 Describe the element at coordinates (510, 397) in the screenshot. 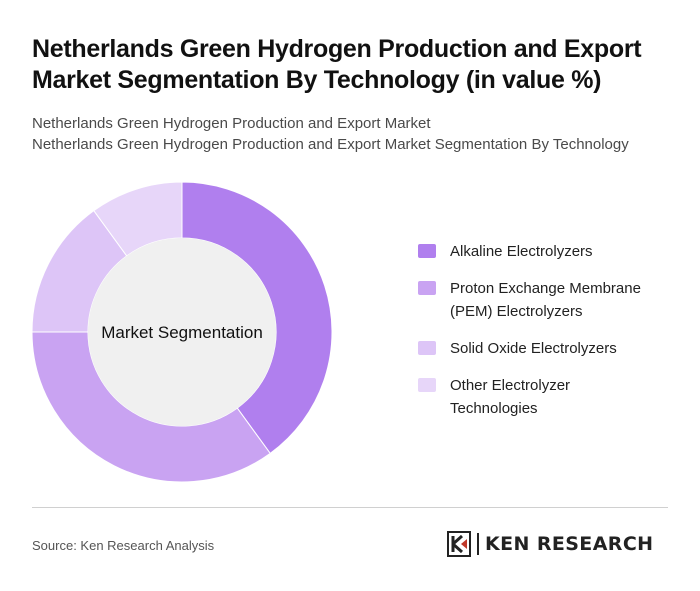

I see `legend-label: Other Electrolyzer Technologies` at that location.